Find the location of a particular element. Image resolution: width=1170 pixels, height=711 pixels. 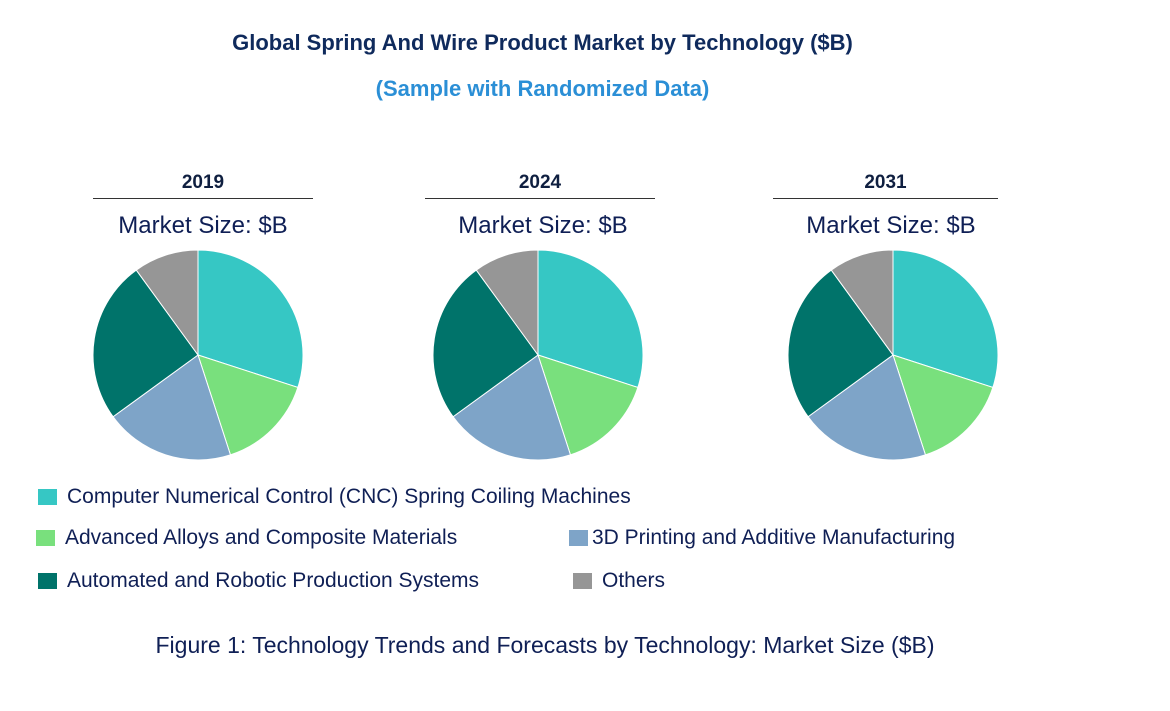

pie-slice-2031-others is located at coordinates (862, 303).